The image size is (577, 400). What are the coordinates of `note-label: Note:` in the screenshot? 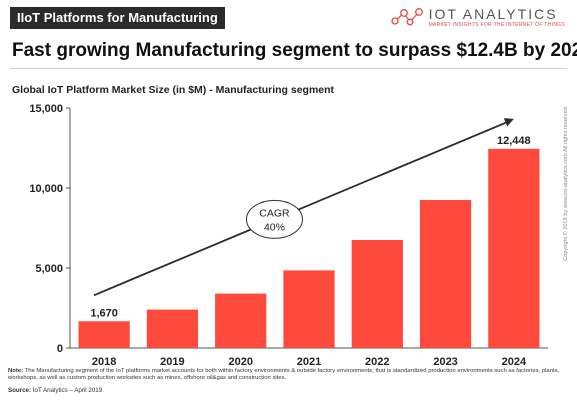 It's located at (16, 371).